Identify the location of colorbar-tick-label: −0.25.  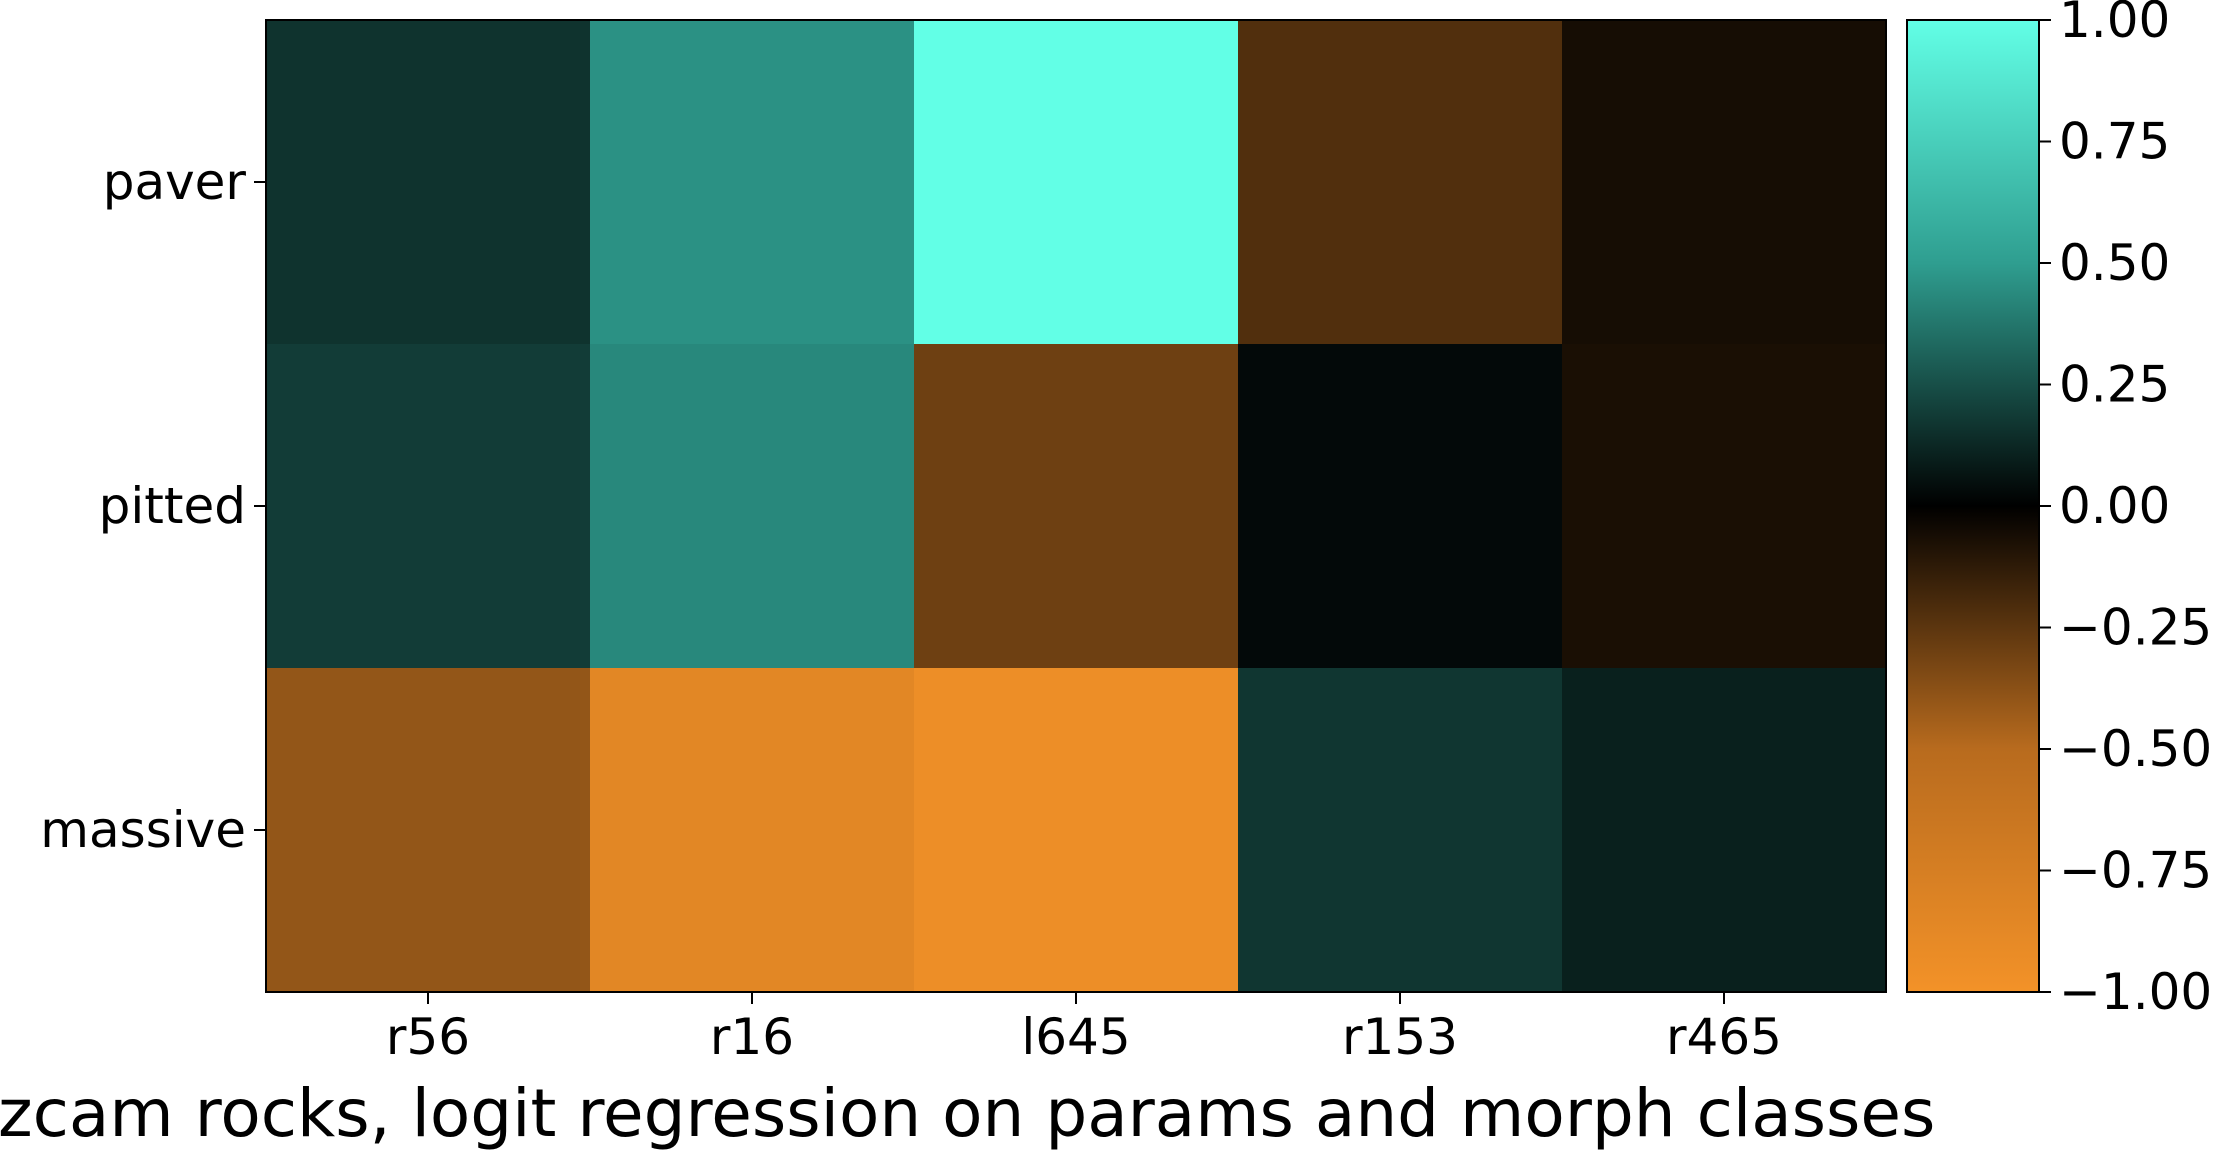
(2135, 628).